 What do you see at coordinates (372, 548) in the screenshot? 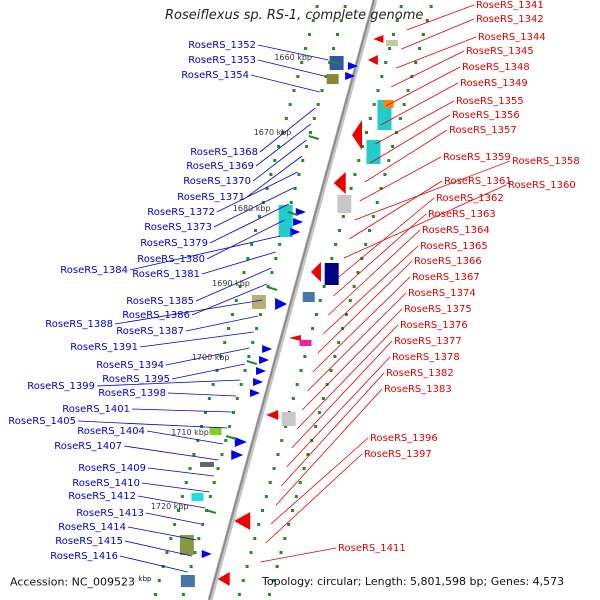
I see `gene-label-reverse: RoseRS_1411` at bounding box center [372, 548].